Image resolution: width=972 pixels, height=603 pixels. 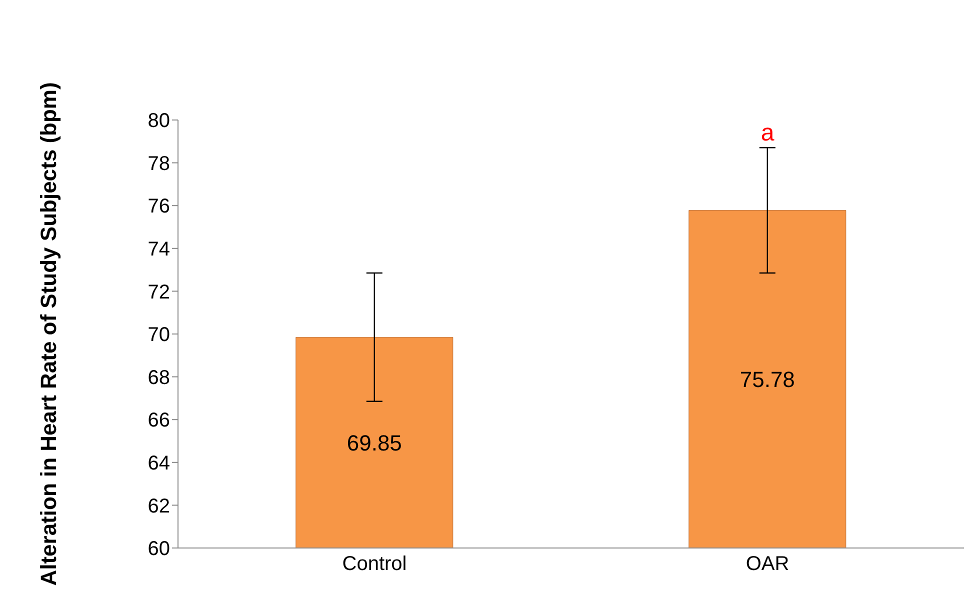 I want to click on annotation: a, so click(x=767, y=133).